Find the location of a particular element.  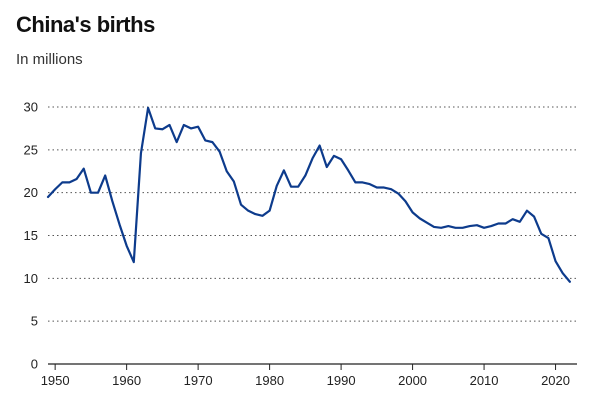

x-tick-label: 1980 is located at coordinates (269, 380).